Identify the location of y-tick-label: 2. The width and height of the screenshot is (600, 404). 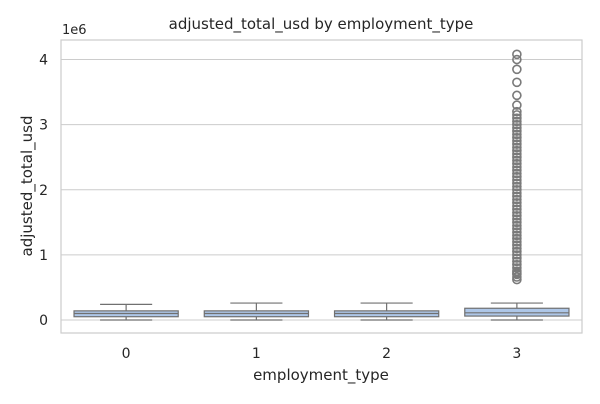
(43, 191).